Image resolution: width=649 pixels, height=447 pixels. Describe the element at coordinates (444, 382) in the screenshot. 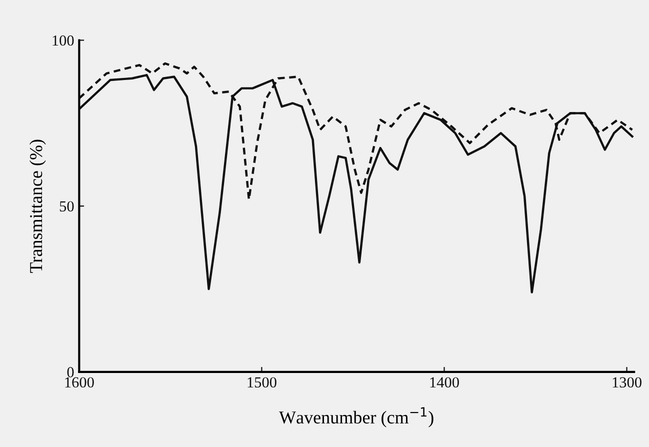

I see `x-tick-label: 1400` at that location.